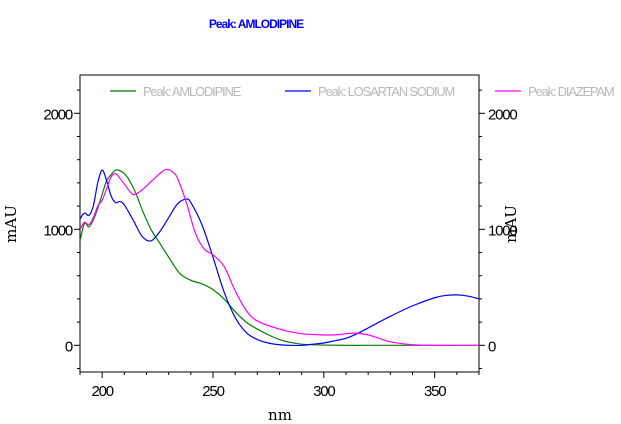  I want to click on legend-label: Peak: LOSARTAN SODIUM, so click(386, 91).